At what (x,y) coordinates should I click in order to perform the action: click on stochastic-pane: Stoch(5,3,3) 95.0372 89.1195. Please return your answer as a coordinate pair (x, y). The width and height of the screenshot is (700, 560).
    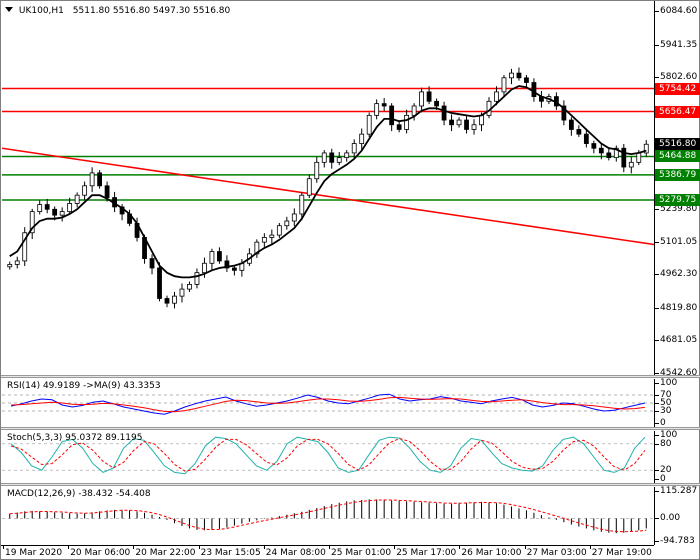
    Looking at the image, I should click on (328, 457).